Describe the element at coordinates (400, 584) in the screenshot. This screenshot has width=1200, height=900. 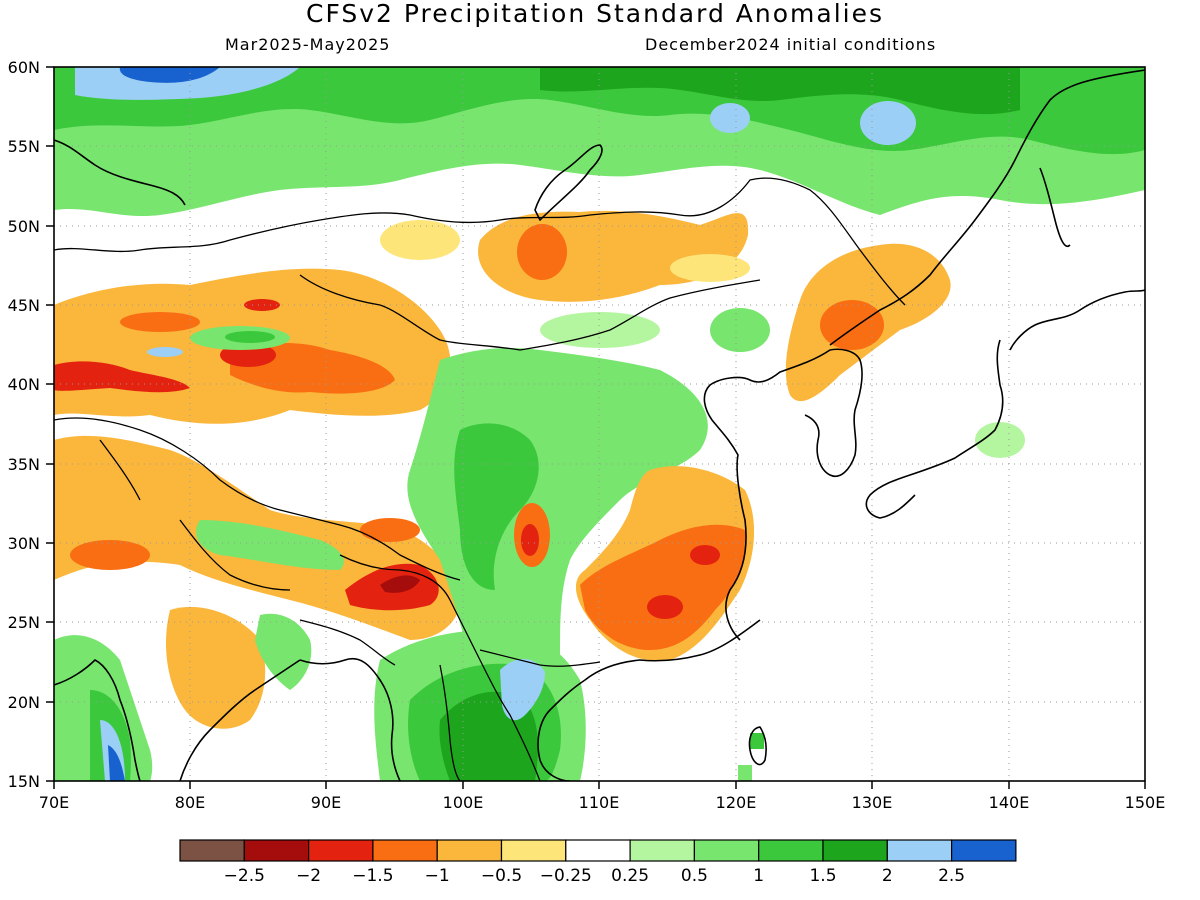
I see `anomaly-himalaya-dark` at that location.